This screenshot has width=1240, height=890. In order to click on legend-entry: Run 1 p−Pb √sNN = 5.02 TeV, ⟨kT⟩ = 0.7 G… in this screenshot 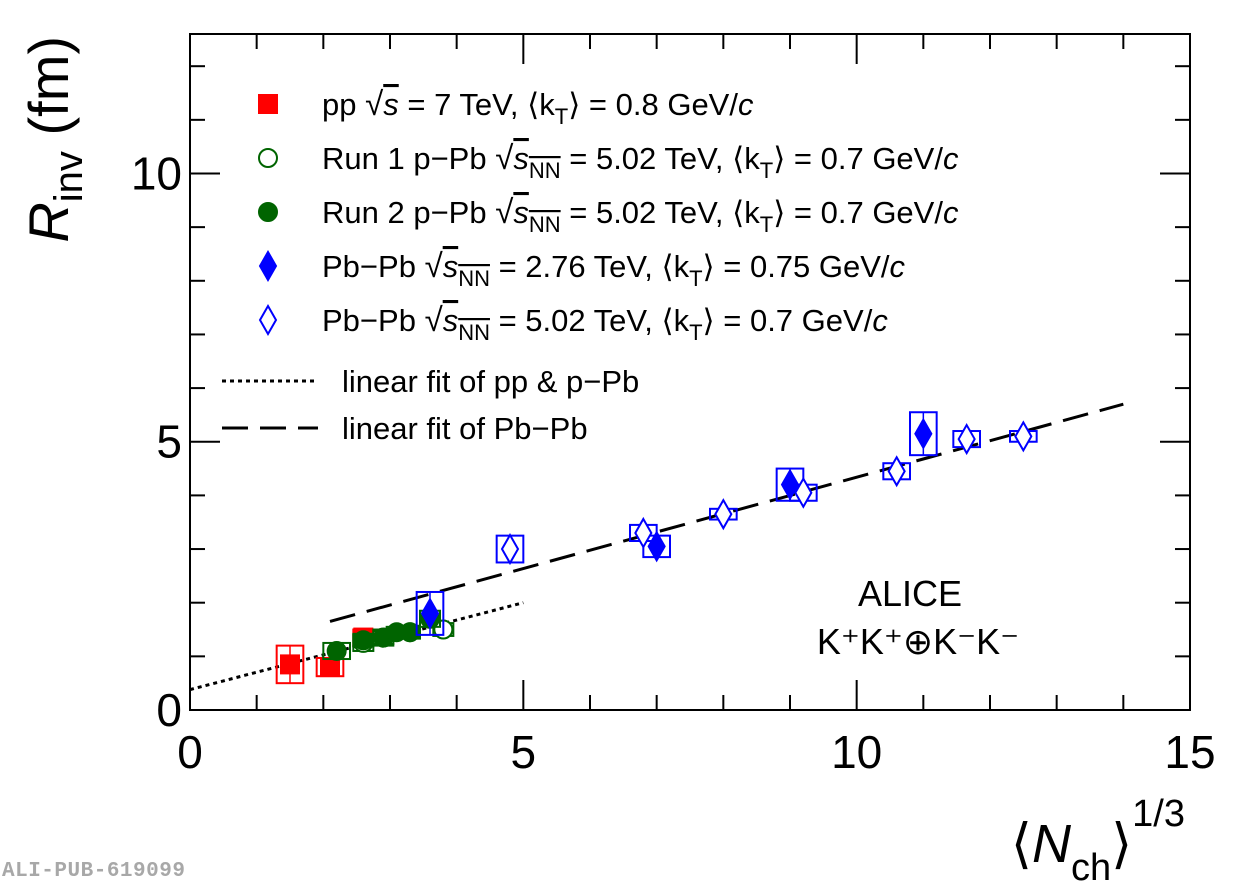, I will do `click(640, 161)`.